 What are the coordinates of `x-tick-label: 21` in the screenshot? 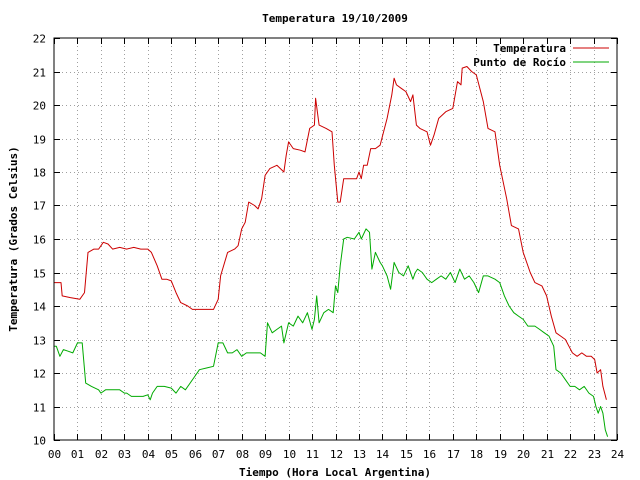 It's located at (547, 454).